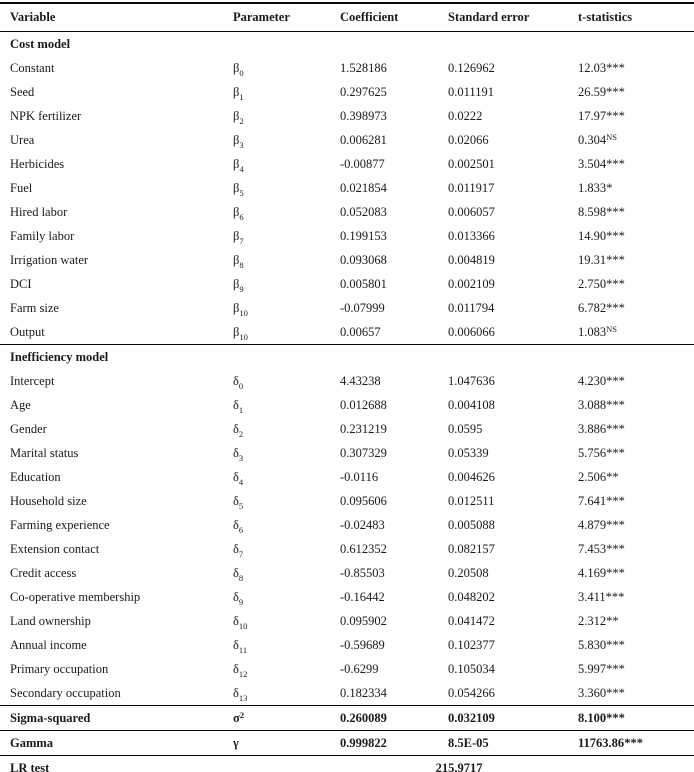 The width and height of the screenshot is (694, 772). I want to click on section-header-row: Inefficiency model, so click(347, 356).